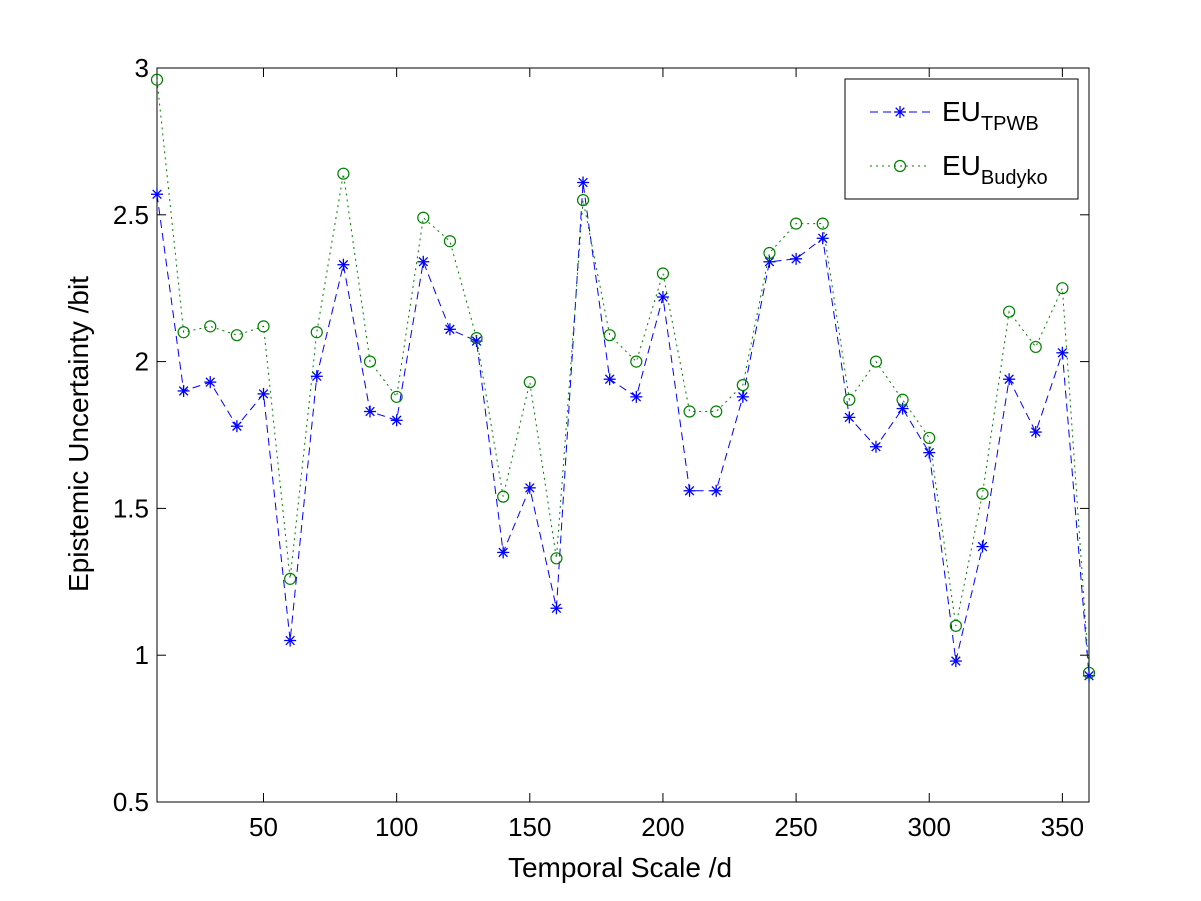 This screenshot has width=1201, height=901. What do you see at coordinates (1014, 178) in the screenshot?
I see `legend-label-budyko-sub: Budyko` at bounding box center [1014, 178].